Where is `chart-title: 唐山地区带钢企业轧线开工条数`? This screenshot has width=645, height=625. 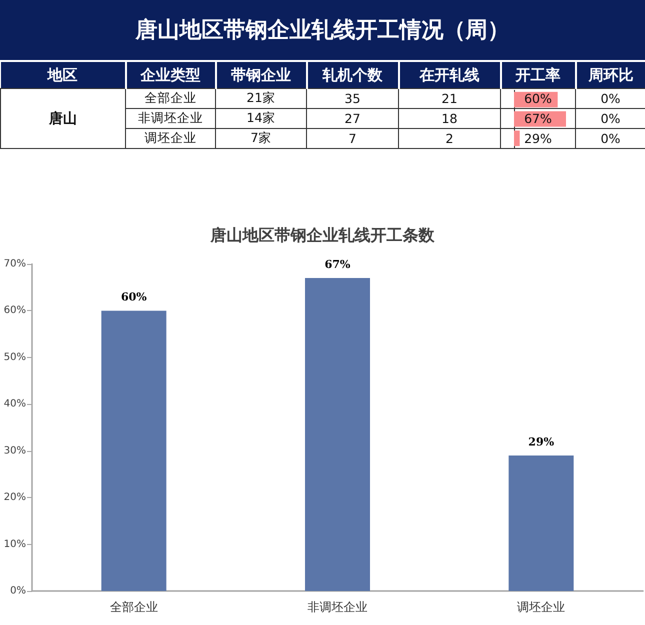 chart-title: 唐山地区带钢企业轧线开工条数 is located at coordinates (323, 235).